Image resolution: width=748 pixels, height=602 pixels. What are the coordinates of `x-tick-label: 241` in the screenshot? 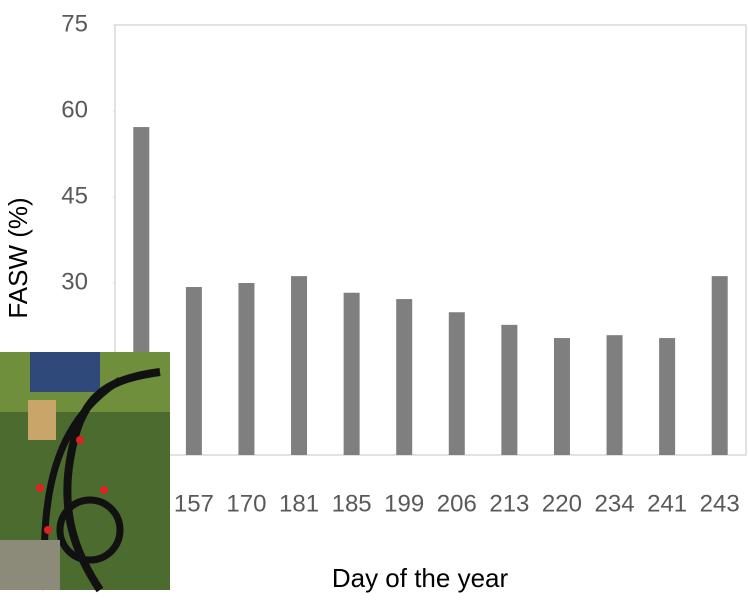 It's located at (667, 503).